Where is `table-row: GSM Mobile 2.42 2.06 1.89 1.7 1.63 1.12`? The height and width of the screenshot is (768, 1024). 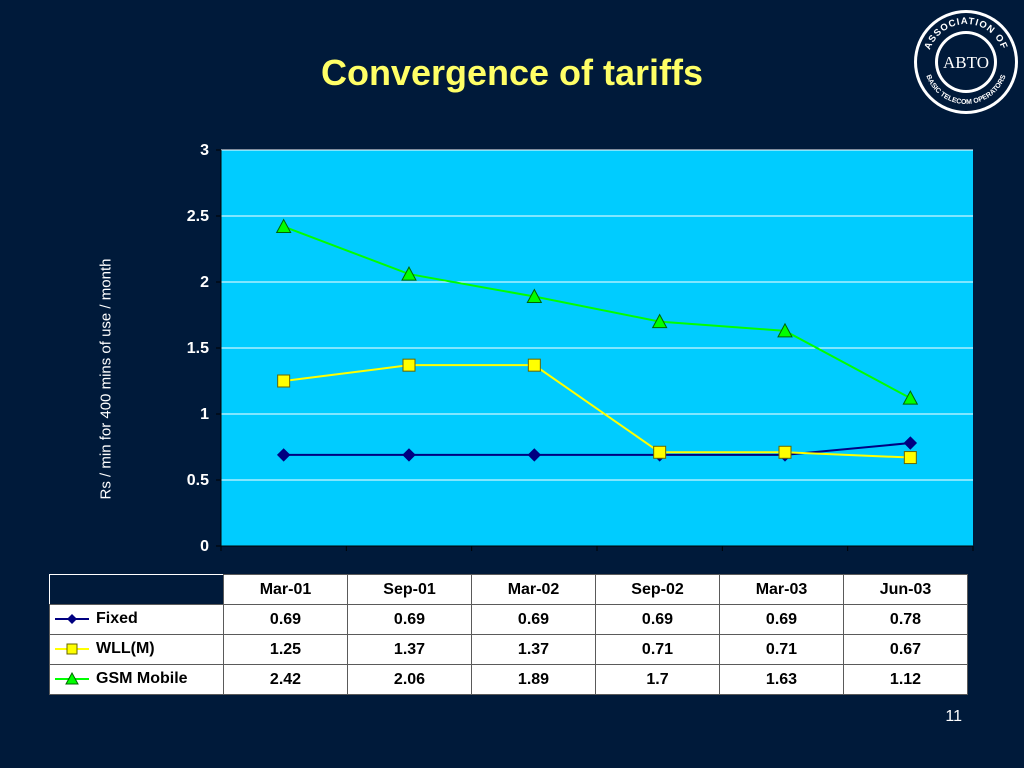 table-row: GSM Mobile 2.42 2.06 1.89 1.7 1.63 1.12 is located at coordinates (508, 679).